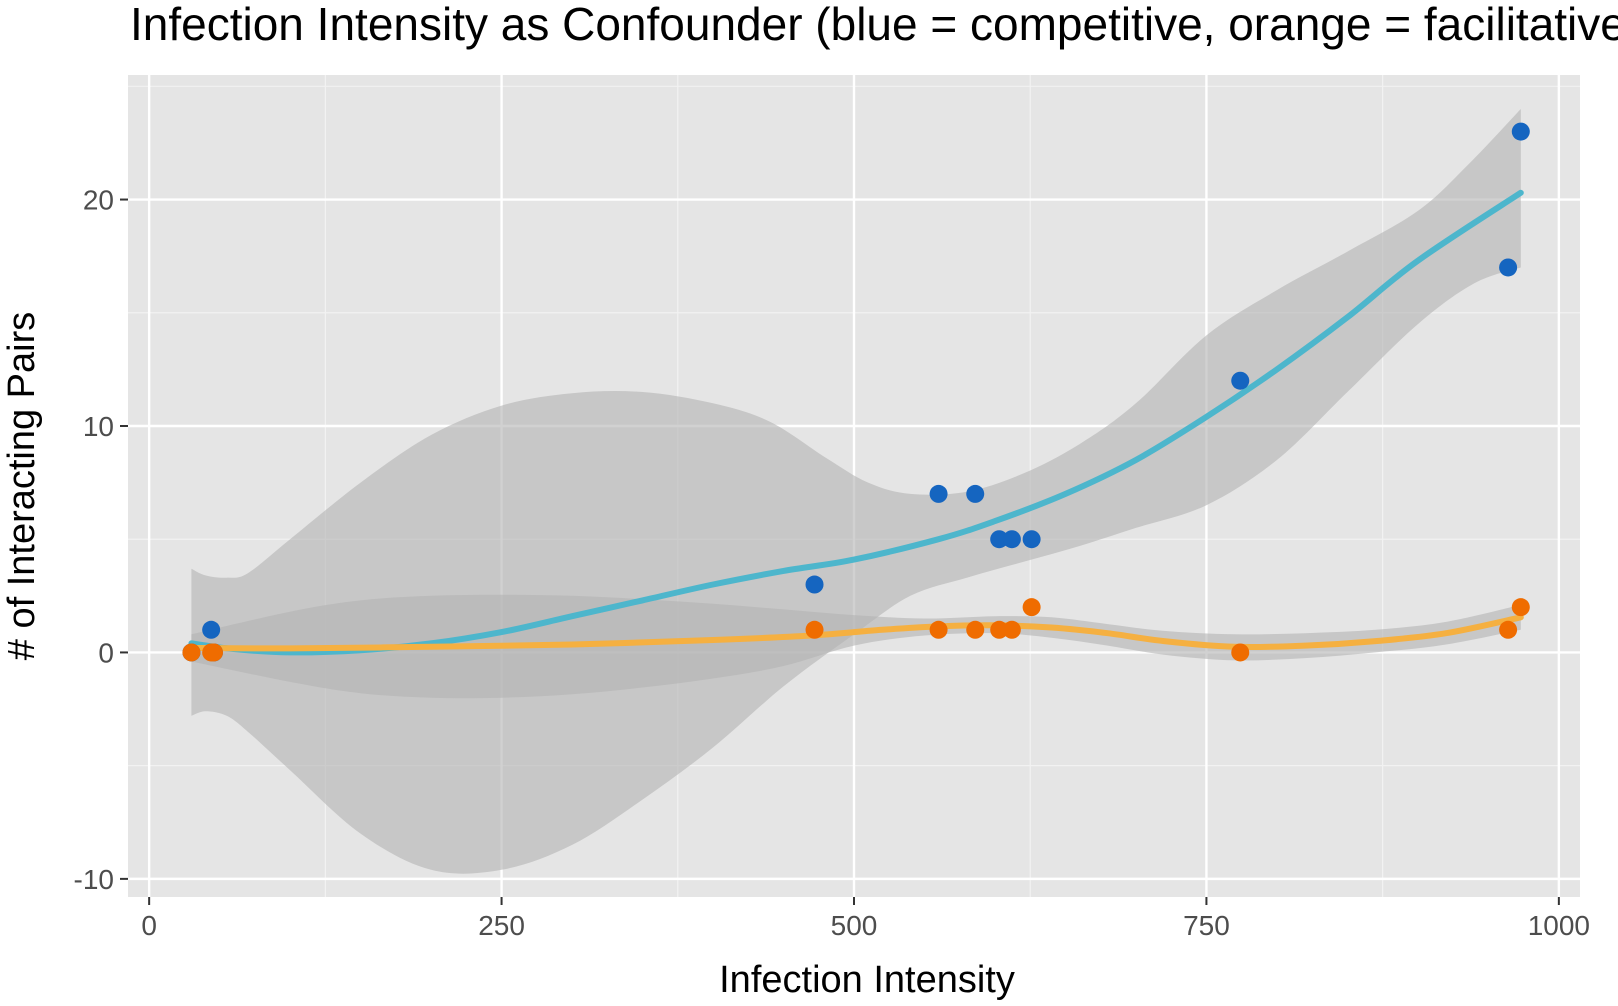  What do you see at coordinates (98, 426) in the screenshot?
I see `y-tick-label: 10` at bounding box center [98, 426].